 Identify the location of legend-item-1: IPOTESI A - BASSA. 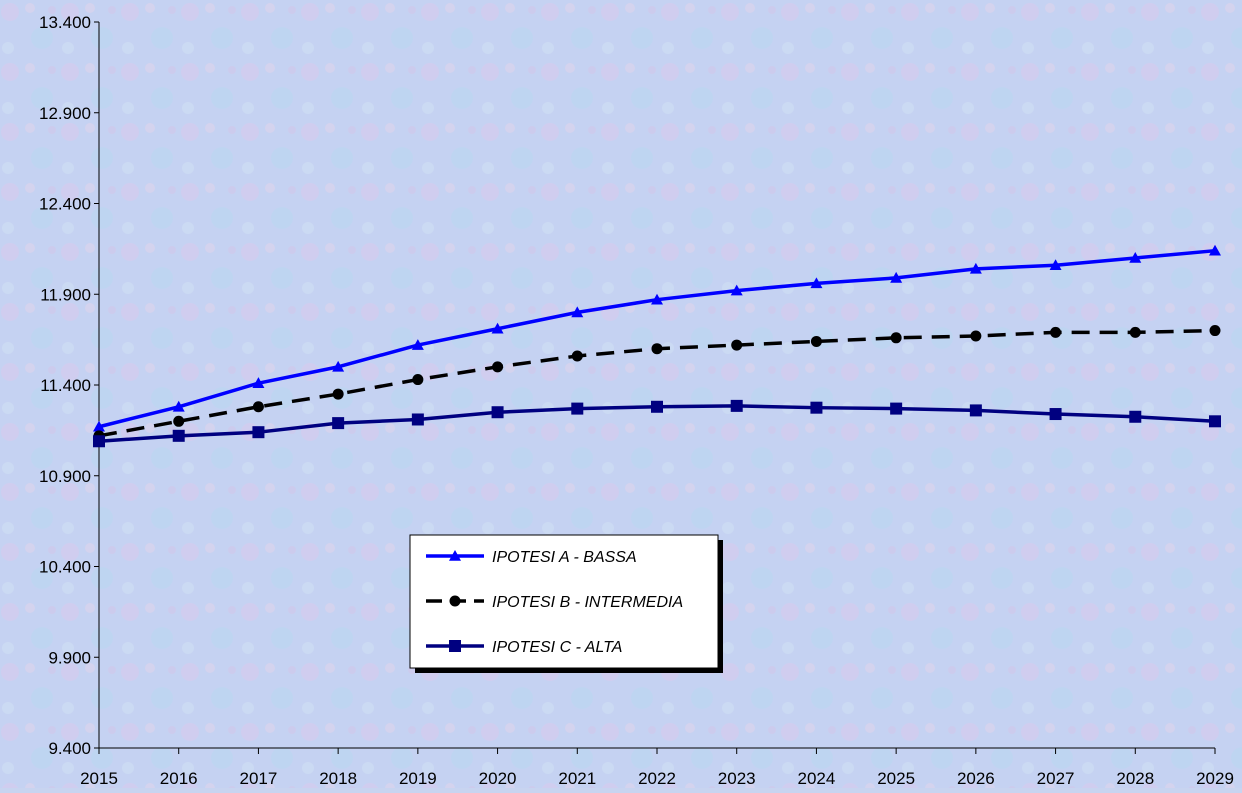
(531, 557).